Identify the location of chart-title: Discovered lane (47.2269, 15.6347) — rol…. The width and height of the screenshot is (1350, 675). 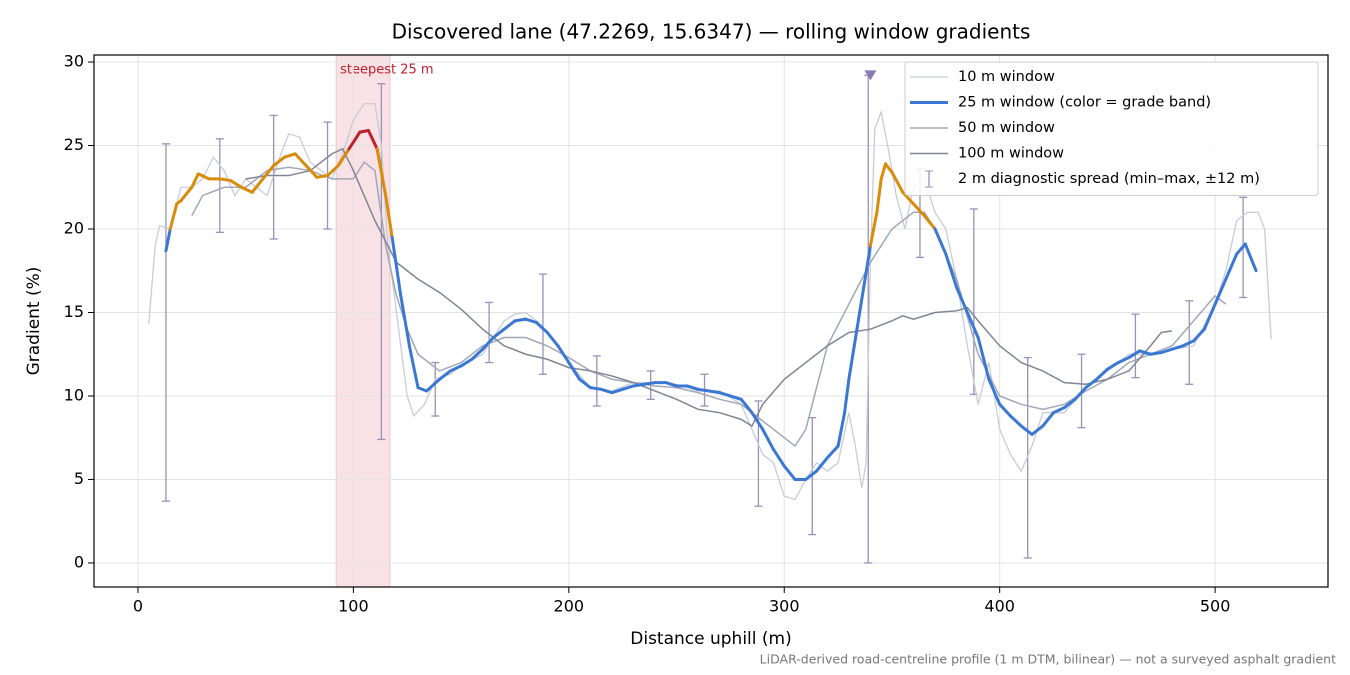
(711, 32).